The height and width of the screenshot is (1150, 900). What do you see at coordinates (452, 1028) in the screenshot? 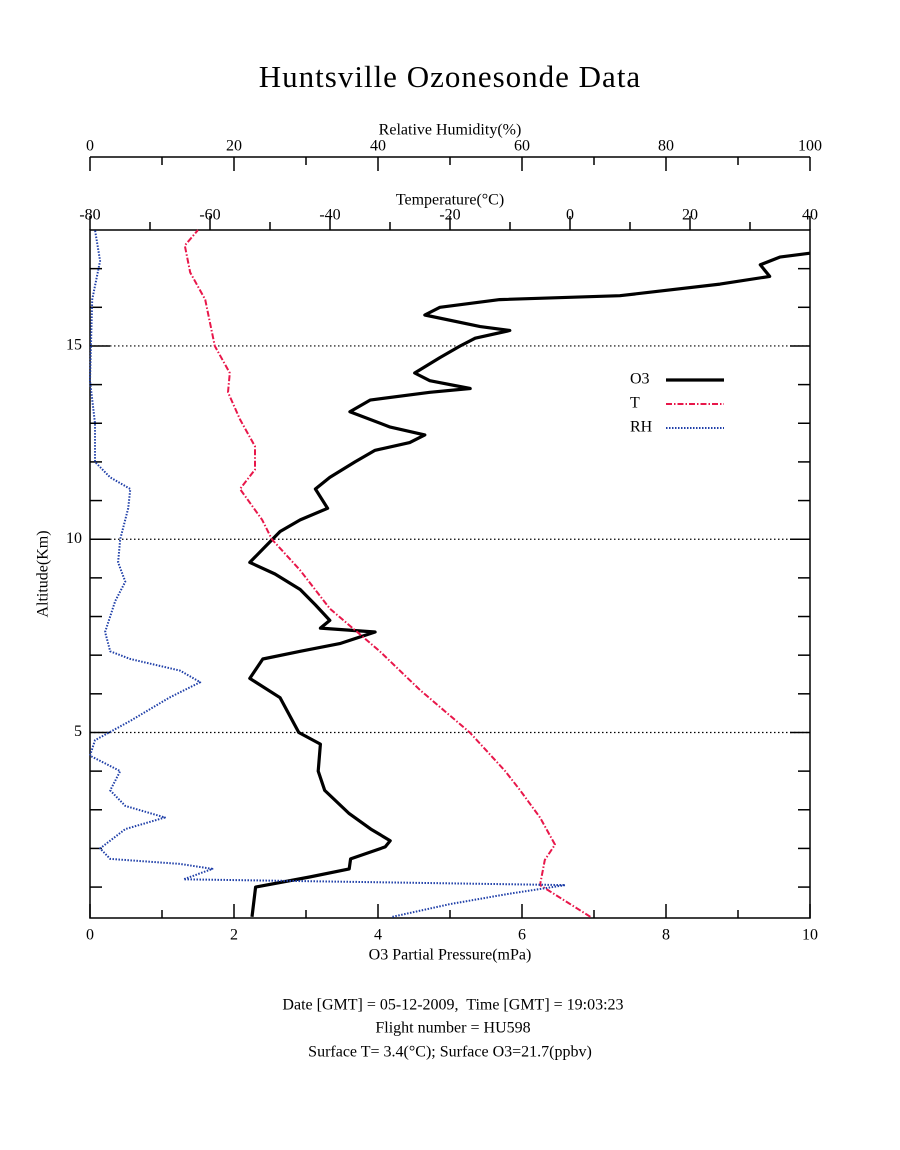
I see `footer-line: Flight number = HU598` at bounding box center [452, 1028].